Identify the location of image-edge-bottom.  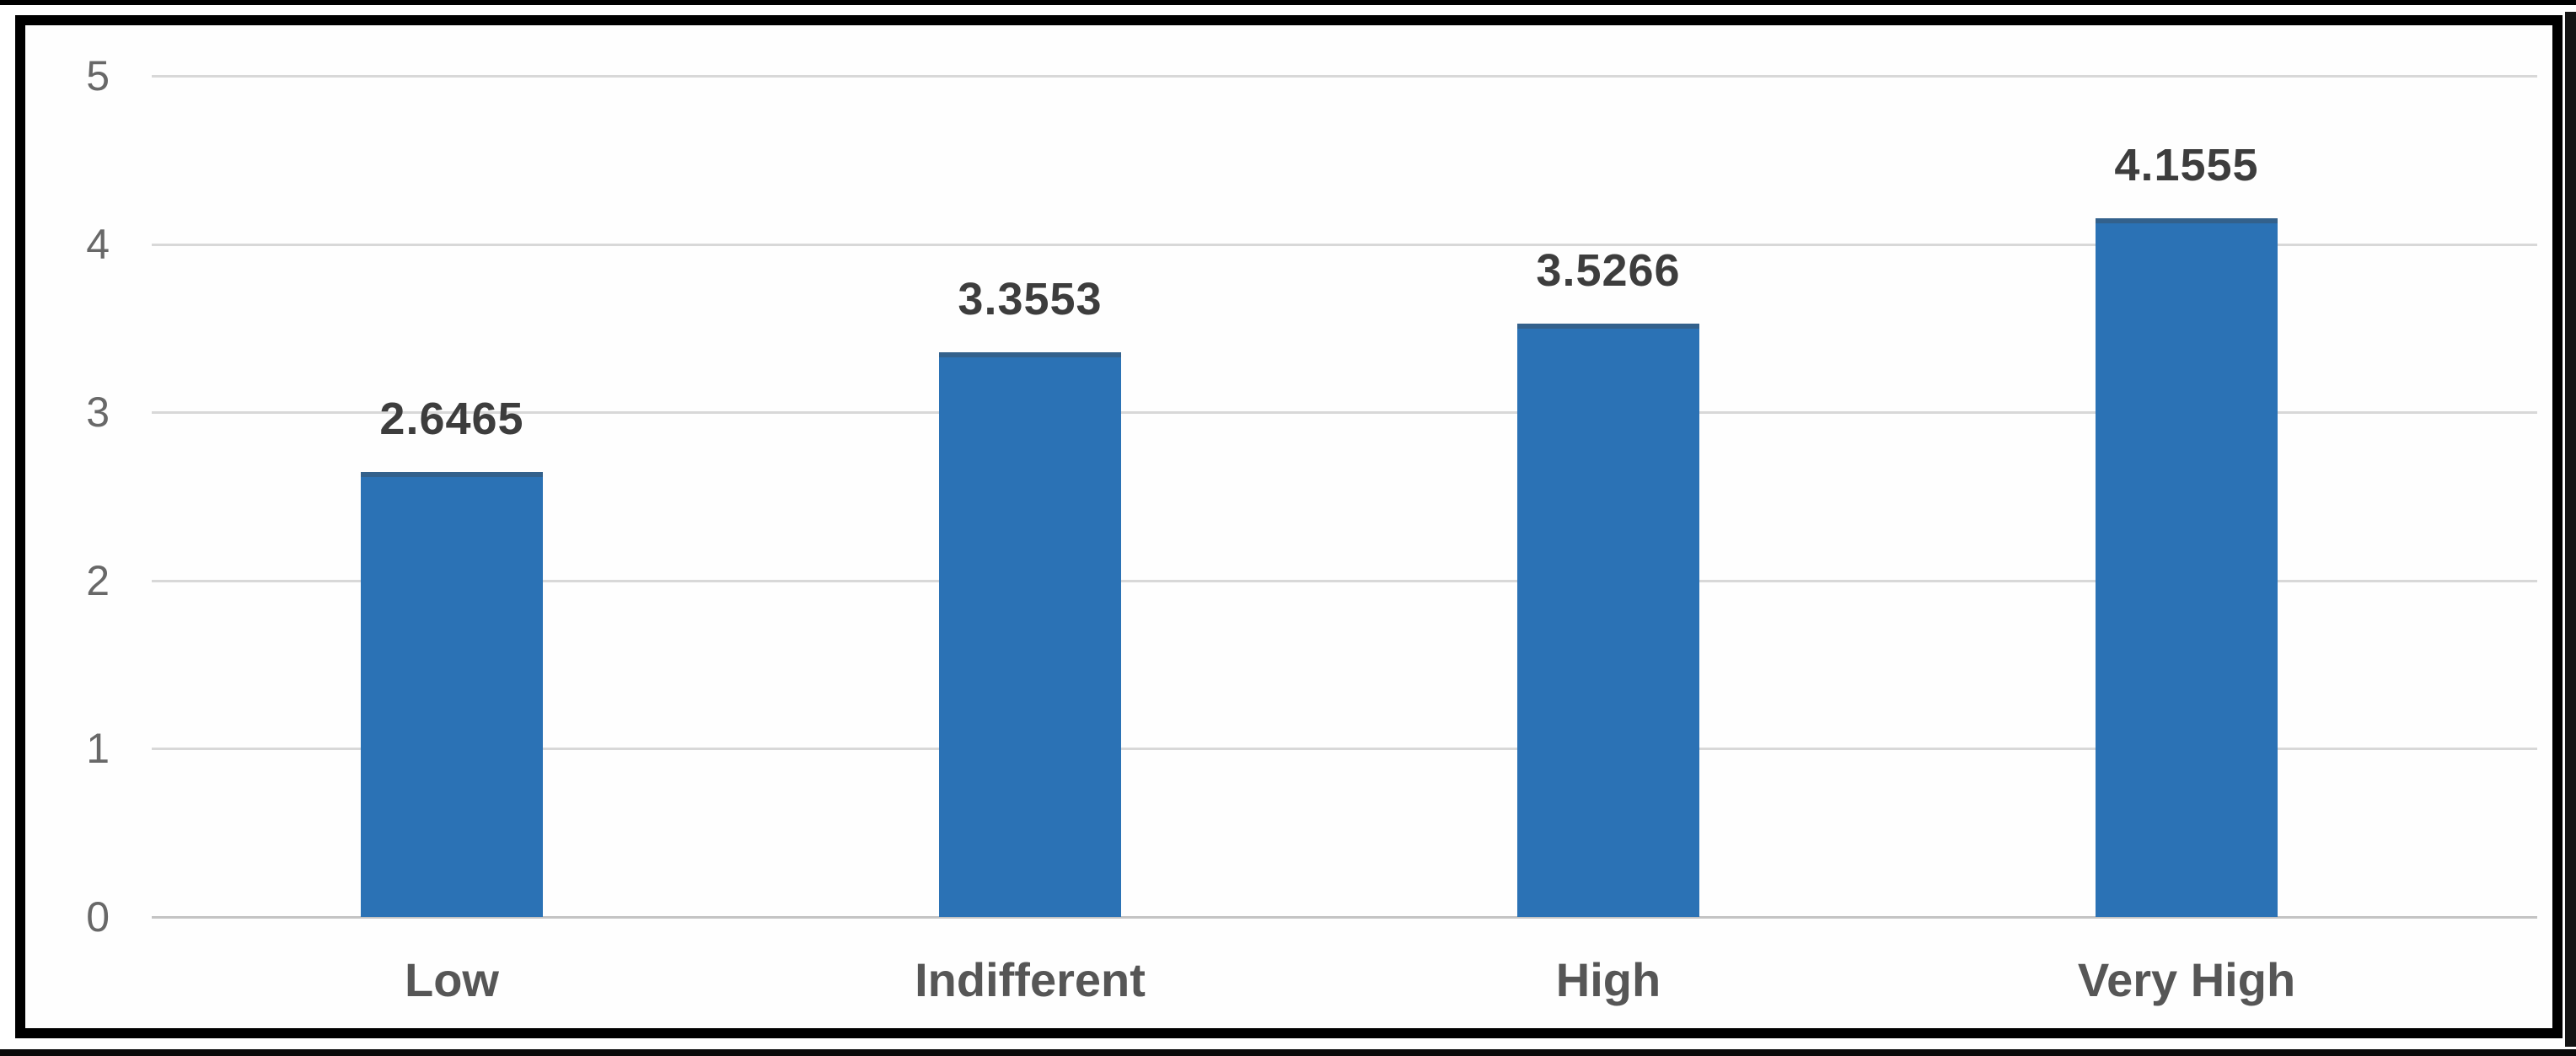
(1288, 1052).